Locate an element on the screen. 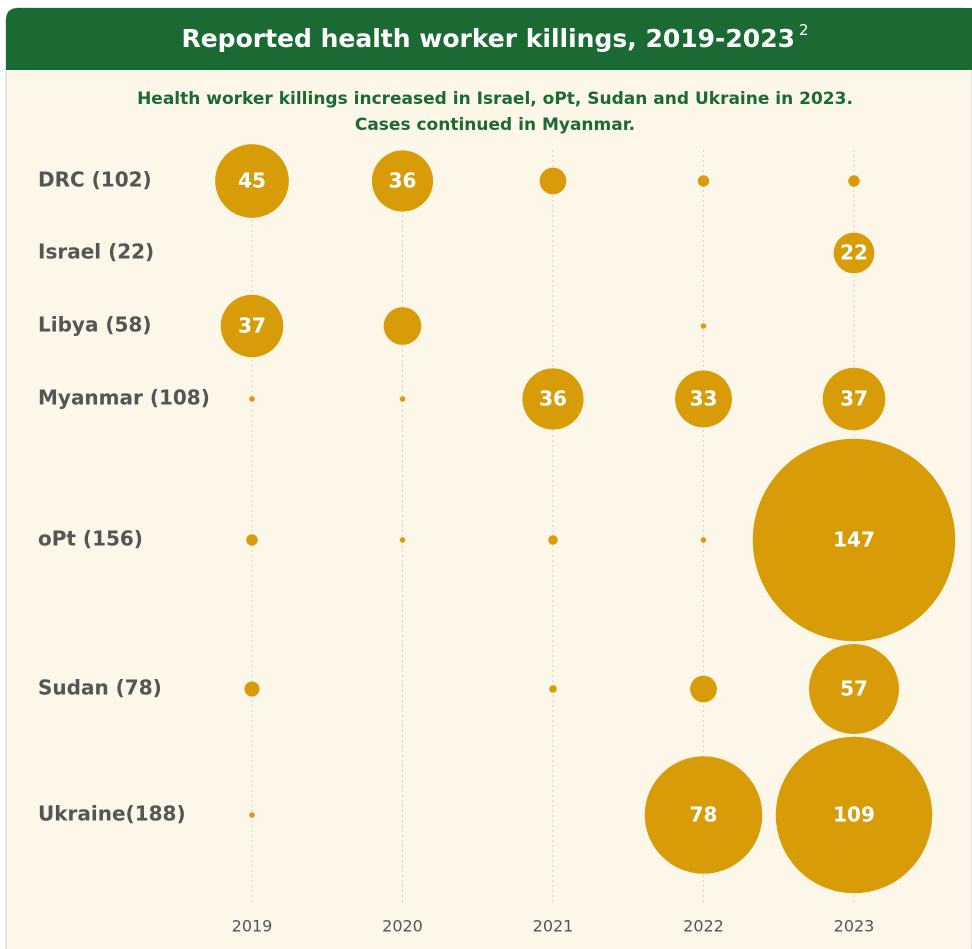 Image resolution: width=972 pixels, height=949 pixels. header-bar is located at coordinates (489, 39).